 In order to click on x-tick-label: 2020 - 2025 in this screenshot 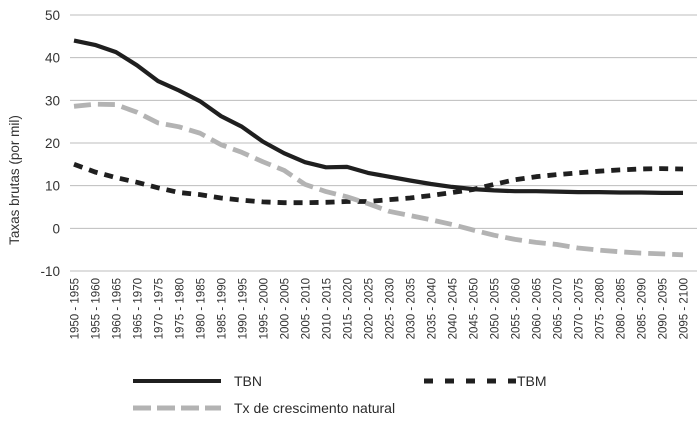, I will do `click(370, 308)`.